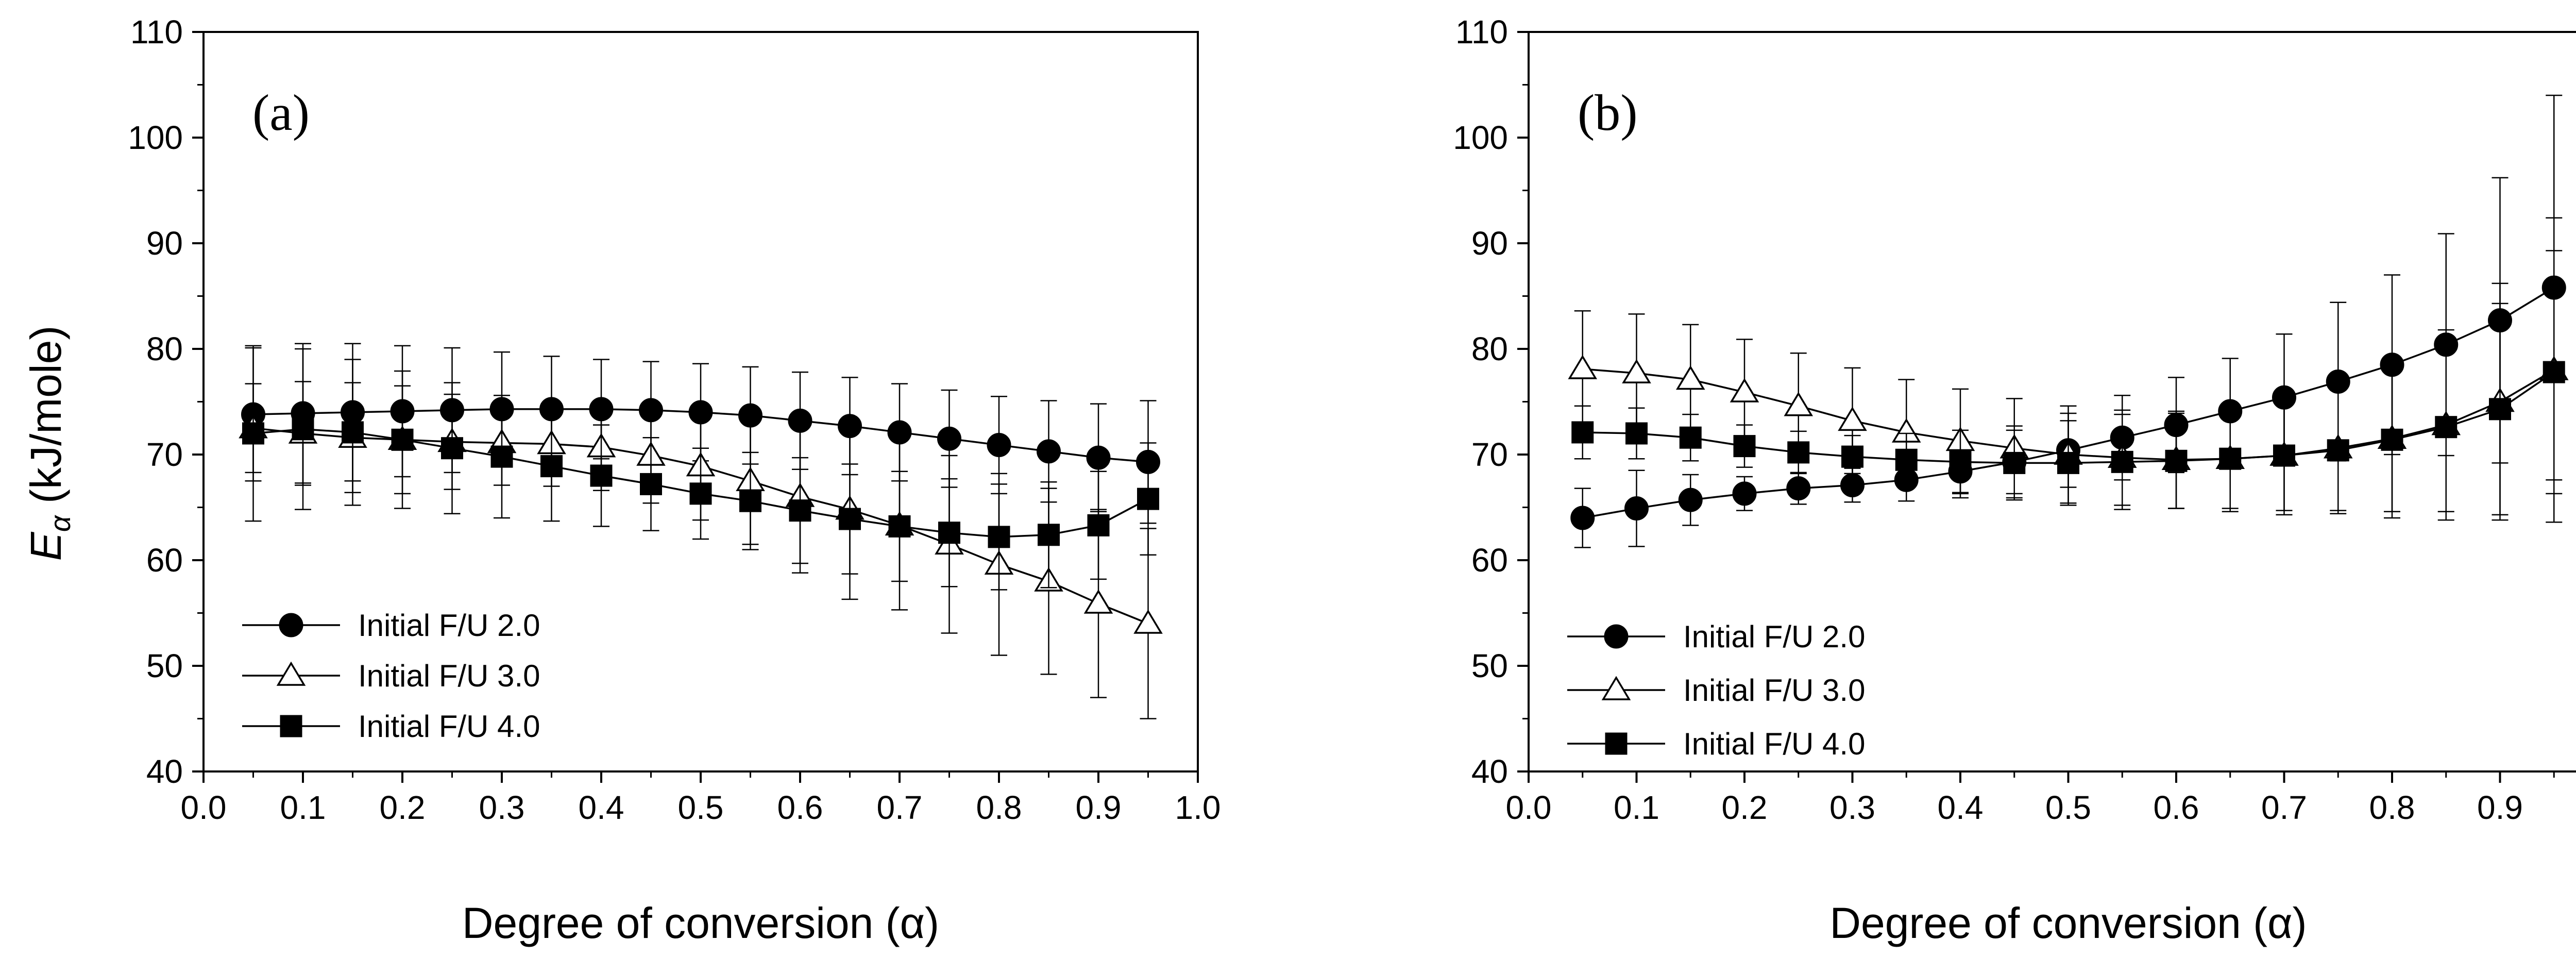 The image size is (2576, 957). What do you see at coordinates (303, 808) in the screenshot?
I see `x-tick-label-a: 0.1` at bounding box center [303, 808].